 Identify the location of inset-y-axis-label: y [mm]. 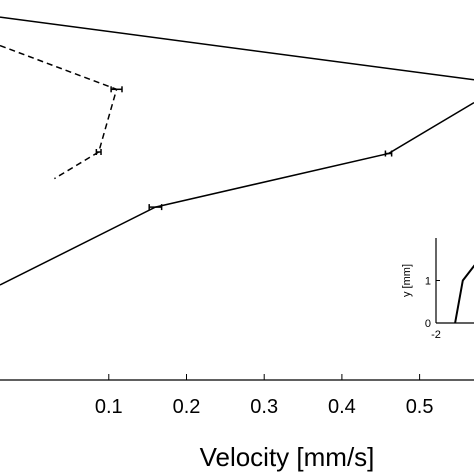
(407, 280).